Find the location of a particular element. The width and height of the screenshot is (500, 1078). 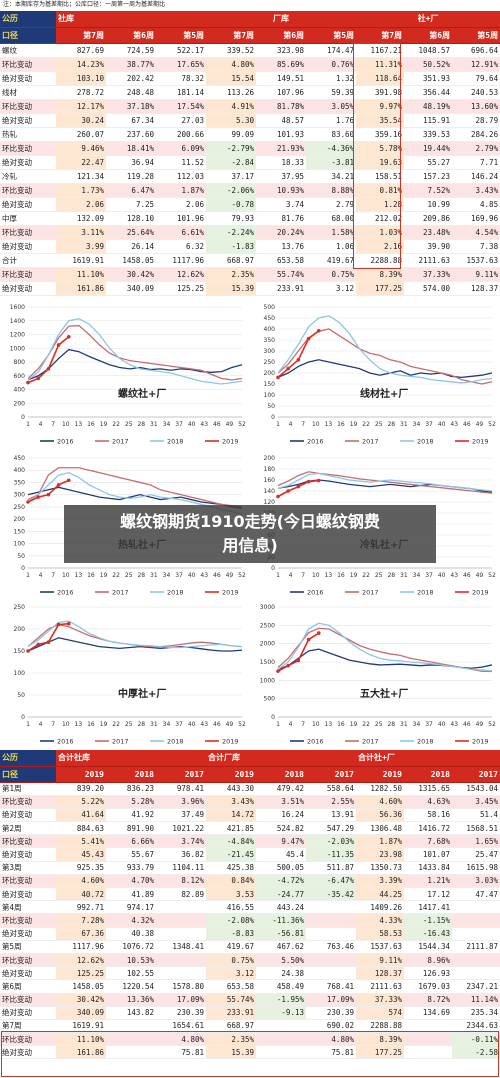

table-cell: 3.99 is located at coordinates (81, 246).